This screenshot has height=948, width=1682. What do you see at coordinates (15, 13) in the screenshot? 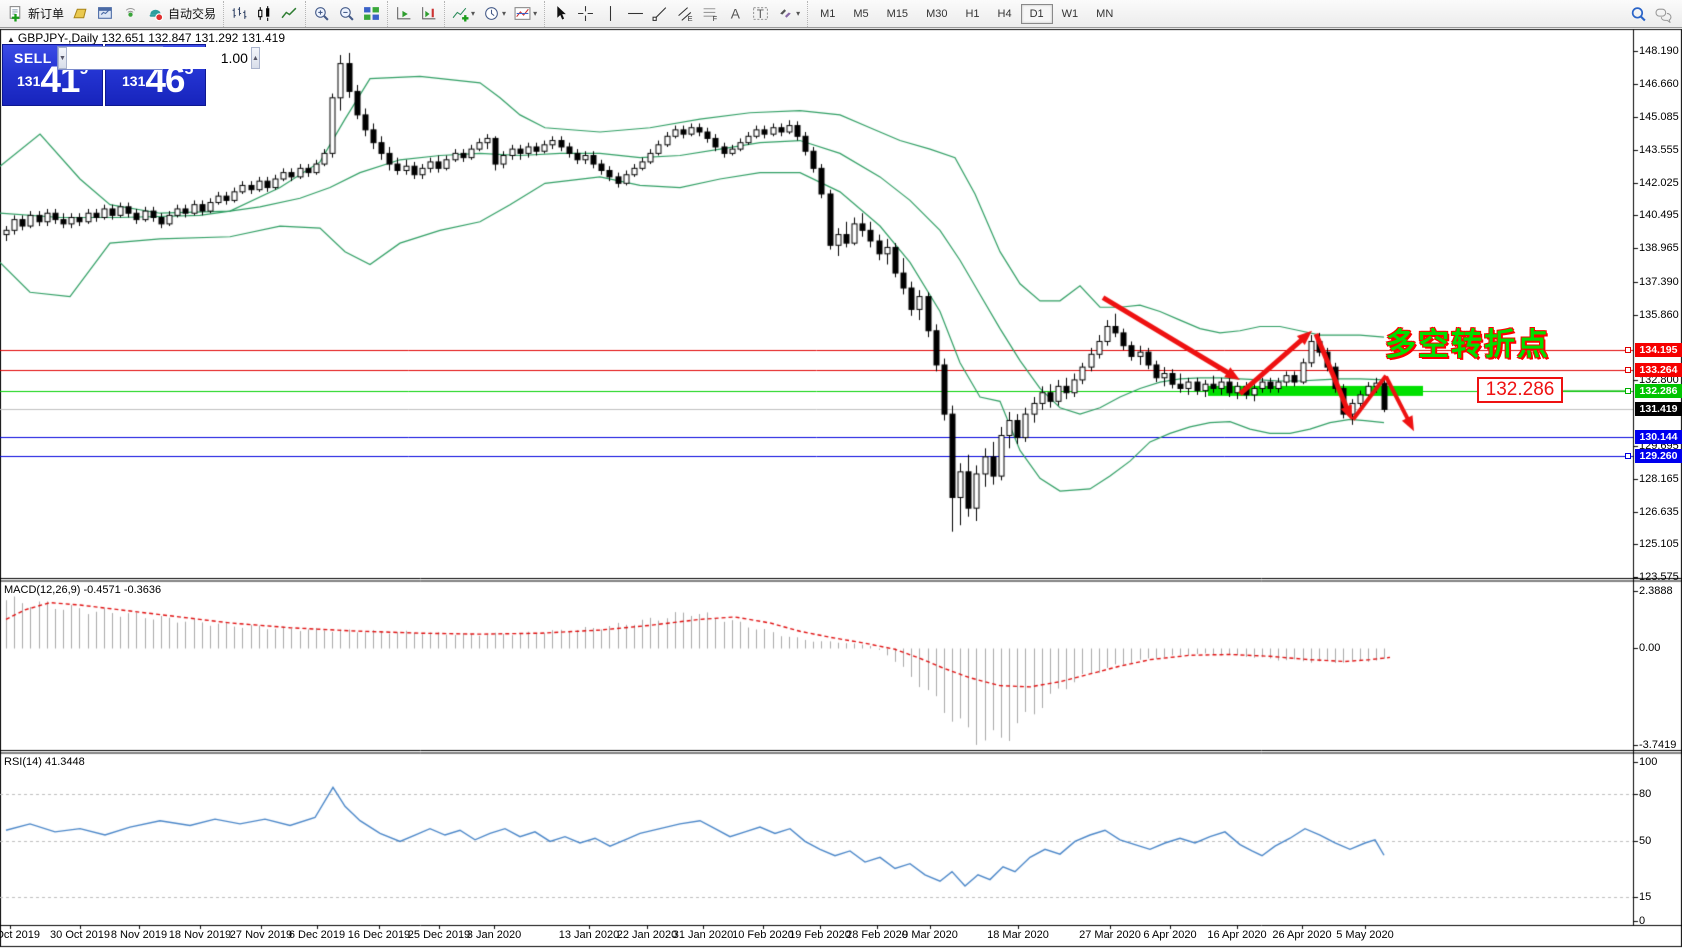
I see `new-order-icon` at bounding box center [15, 13].